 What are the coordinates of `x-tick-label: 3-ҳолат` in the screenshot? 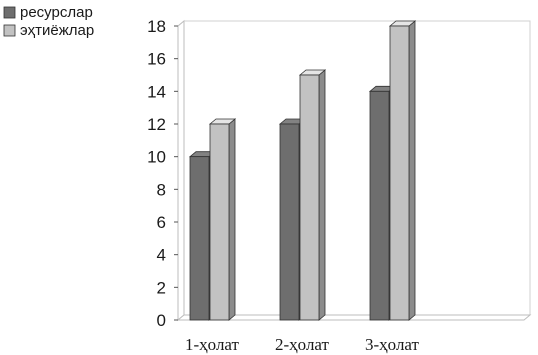 It's located at (392, 344).